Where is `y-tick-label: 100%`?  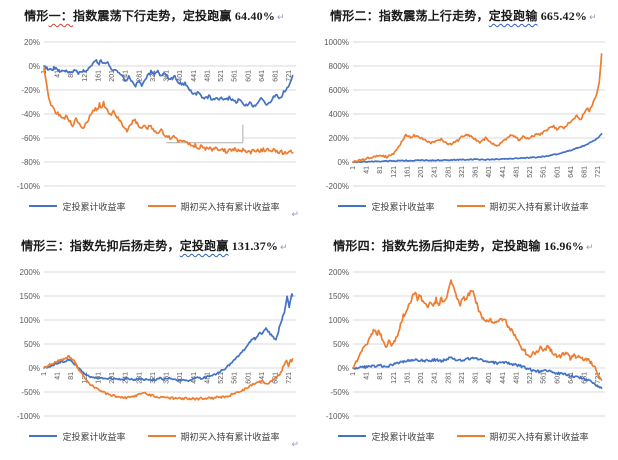 y-tick-label: 100% is located at coordinates (339, 320).